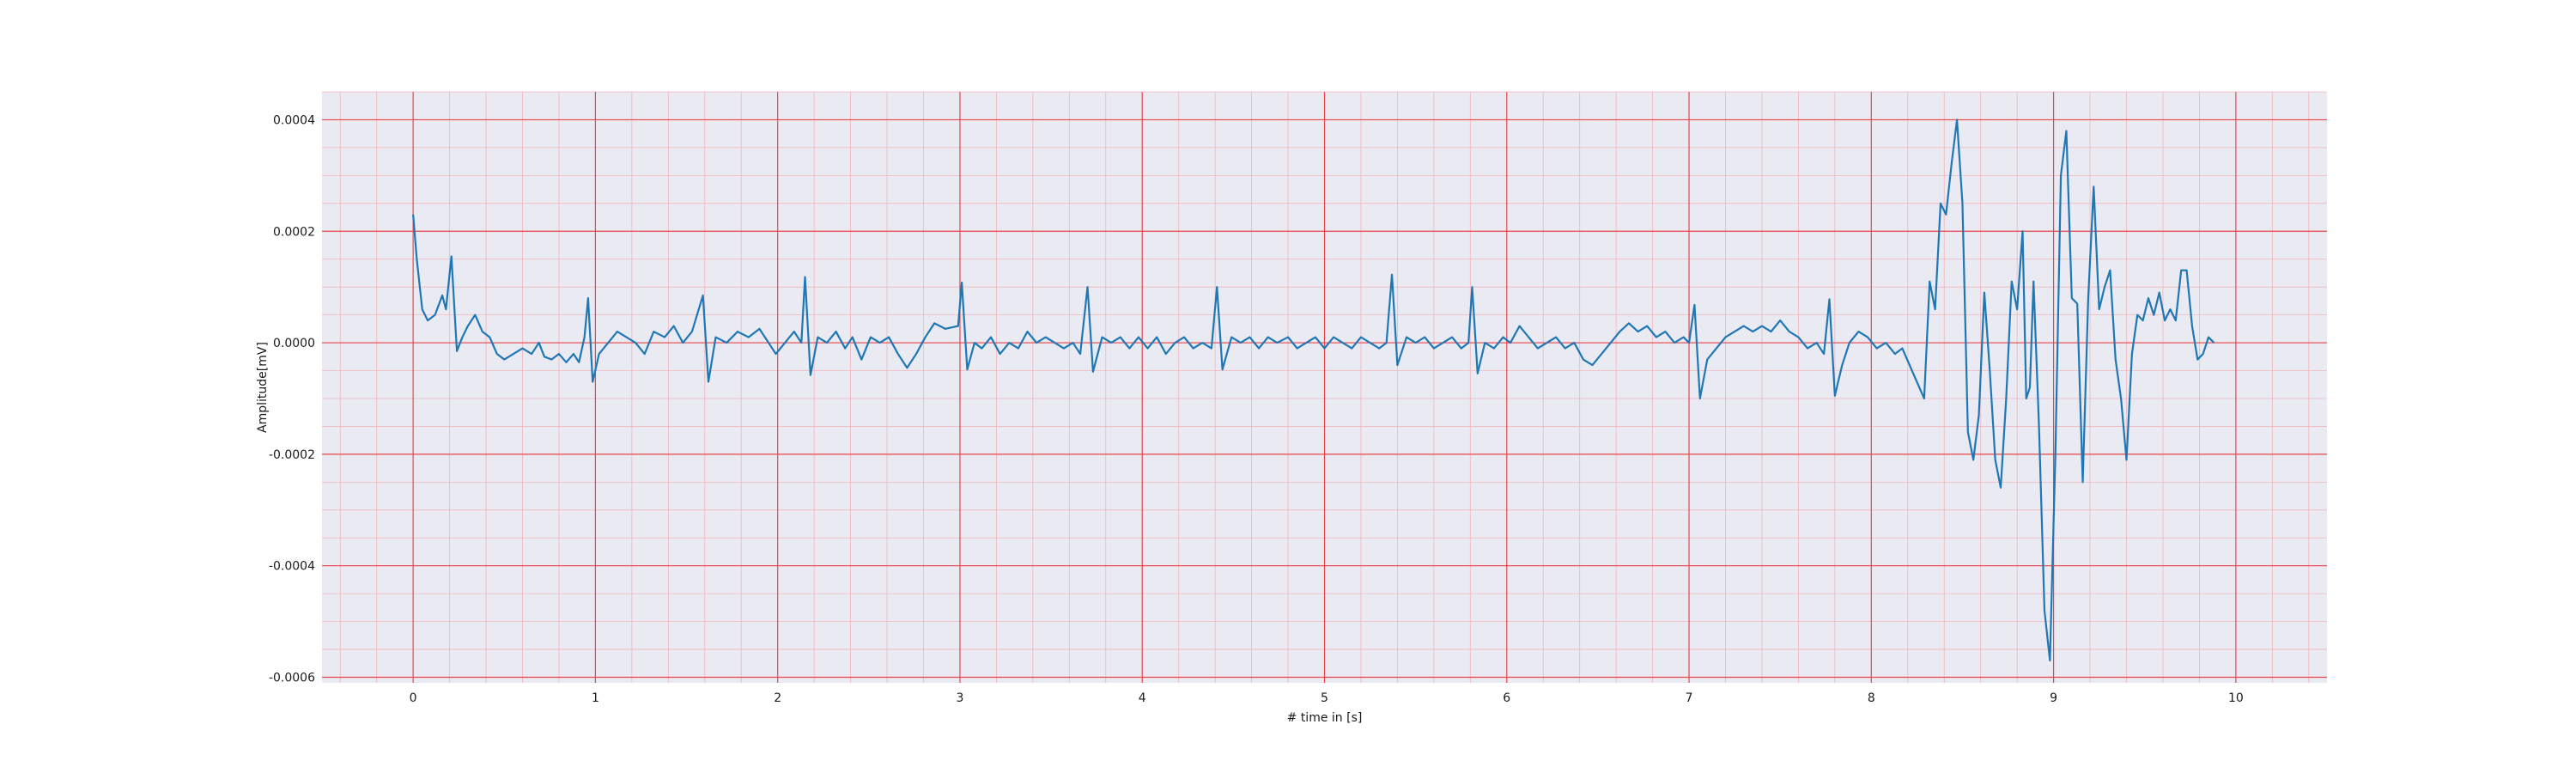 The image size is (2576, 773). I want to click on x-tick-label: 5, so click(1324, 698).